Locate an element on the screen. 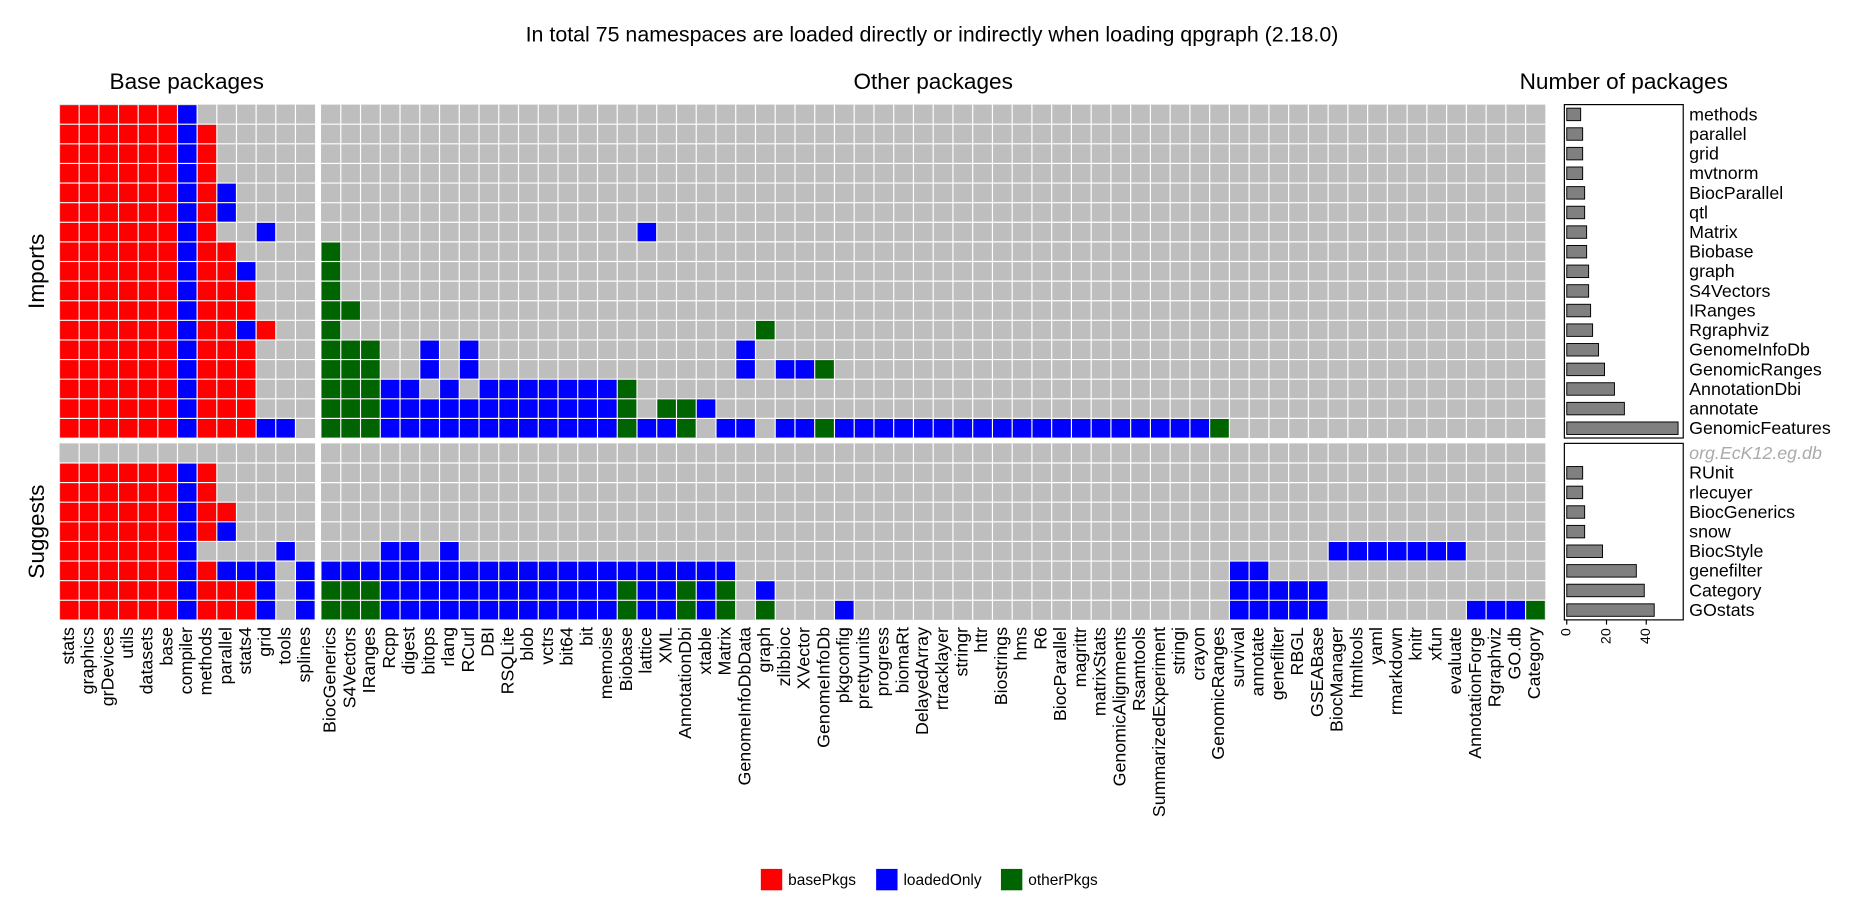 The height and width of the screenshot is (906, 1864). row-label: grid is located at coordinates (1704, 154).